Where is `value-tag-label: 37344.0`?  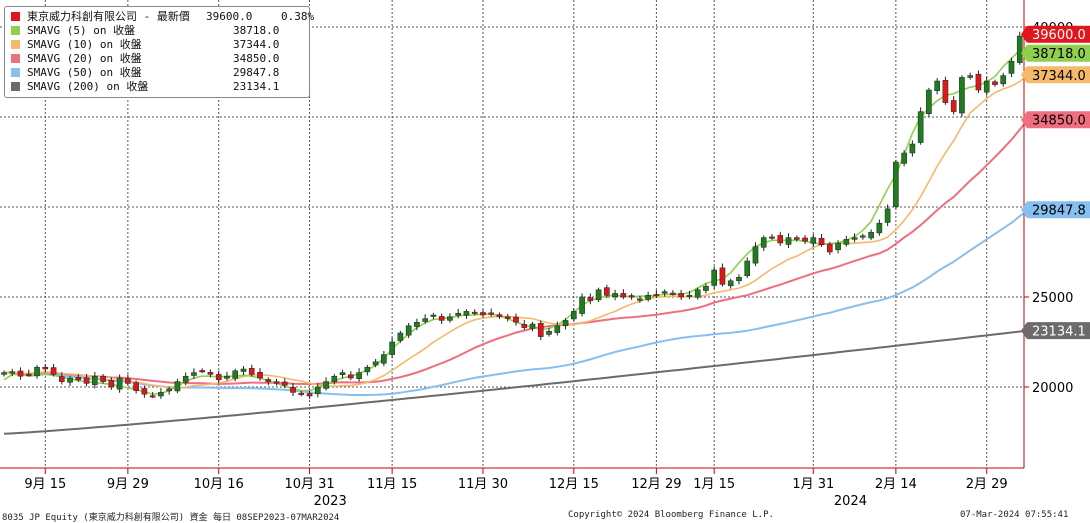 value-tag-label: 37344.0 is located at coordinates (1059, 76).